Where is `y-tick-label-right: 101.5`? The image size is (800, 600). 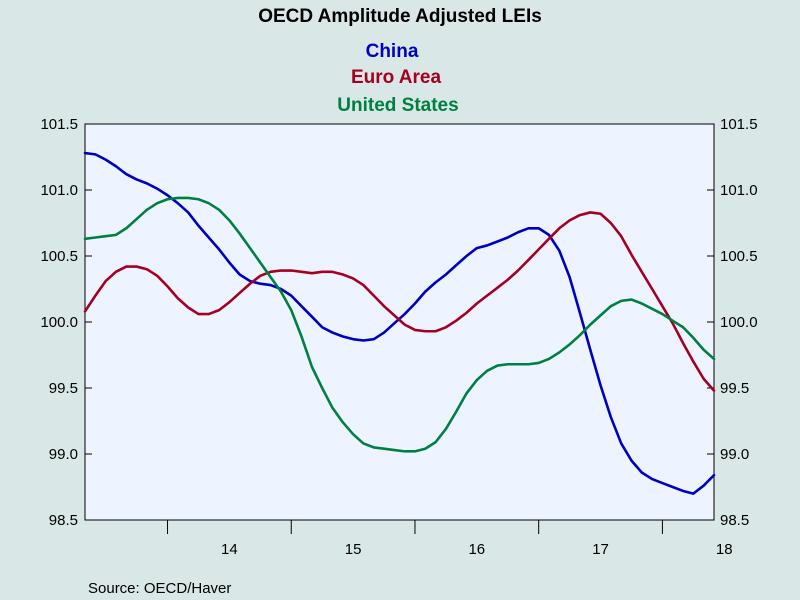
y-tick-label-right: 101.5 is located at coordinates (739, 124).